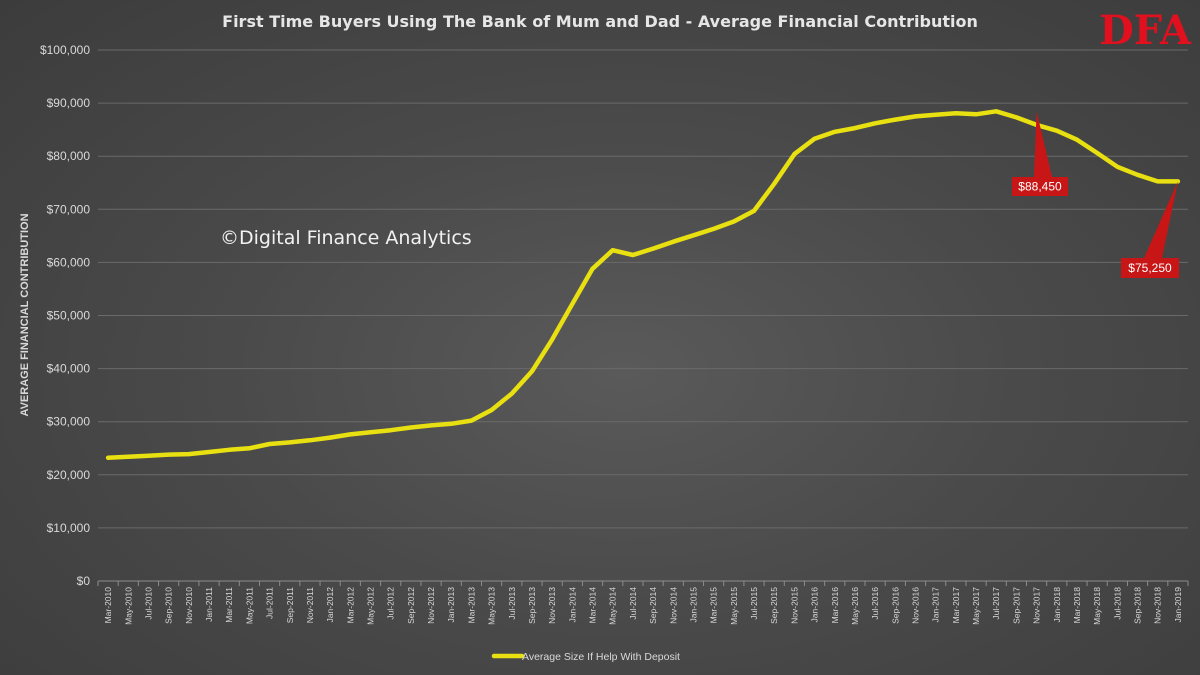 This screenshot has width=1200, height=675. Describe the element at coordinates (653, 605) in the screenshot. I see `x-tick-label: Sep-2014` at that location.